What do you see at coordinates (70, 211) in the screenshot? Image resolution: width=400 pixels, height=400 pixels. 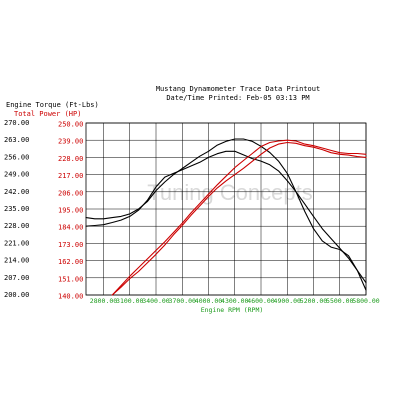 I see `power-tick-label: 195.00` at bounding box center [70, 211].